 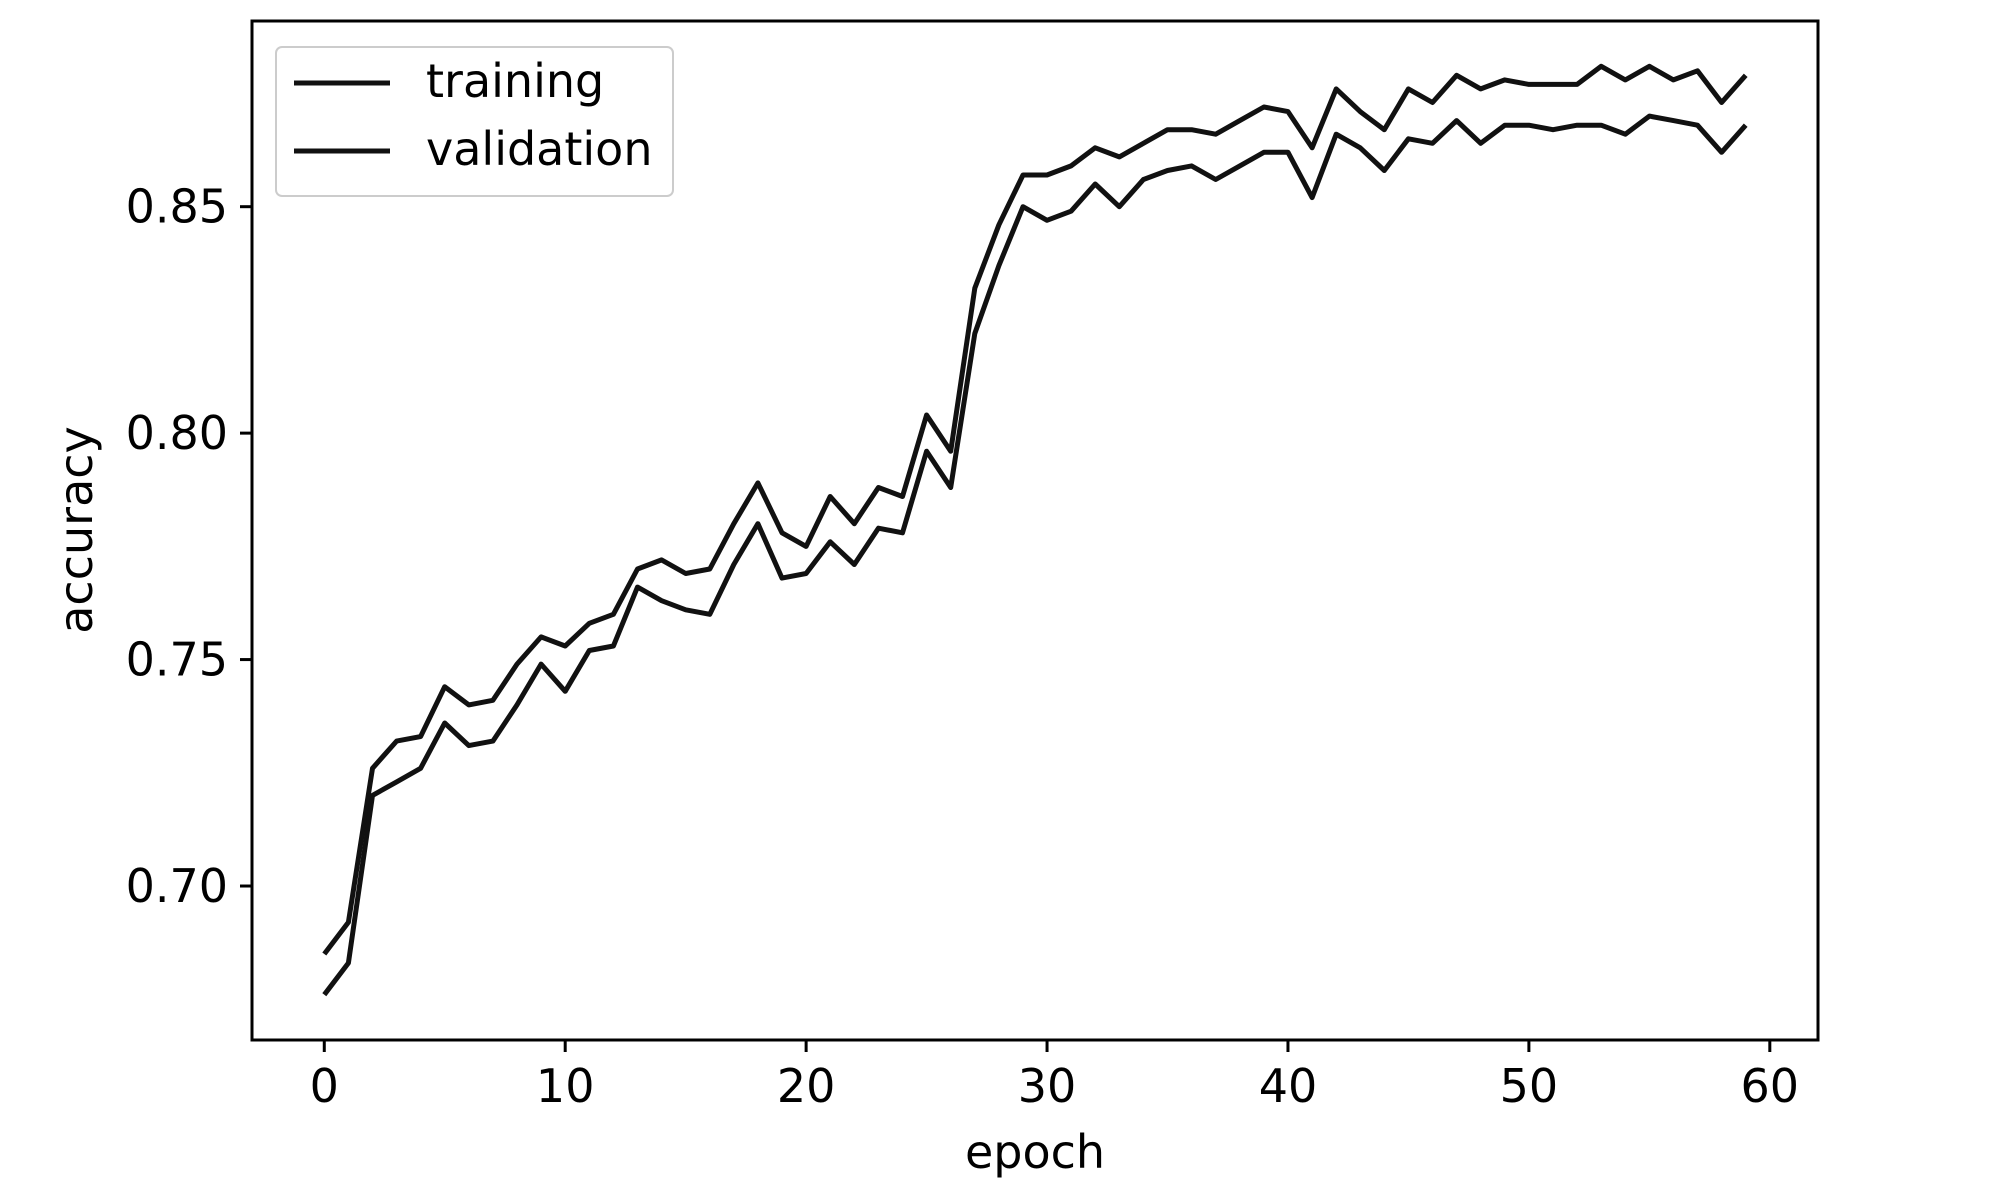 I want to click on x-axis-label: epoch, so click(x=1035, y=1152).